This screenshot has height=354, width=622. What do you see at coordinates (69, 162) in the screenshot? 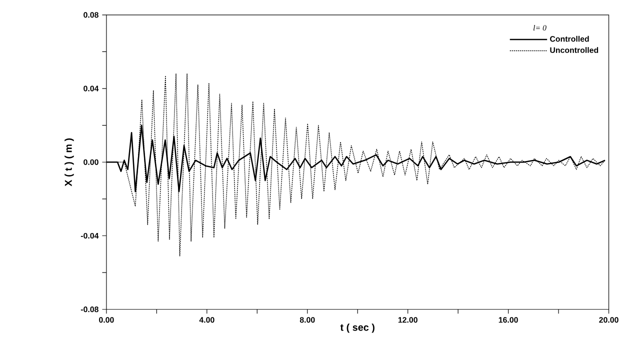
I see `y-axis-title: X ( t ) ( m )` at bounding box center [69, 162].